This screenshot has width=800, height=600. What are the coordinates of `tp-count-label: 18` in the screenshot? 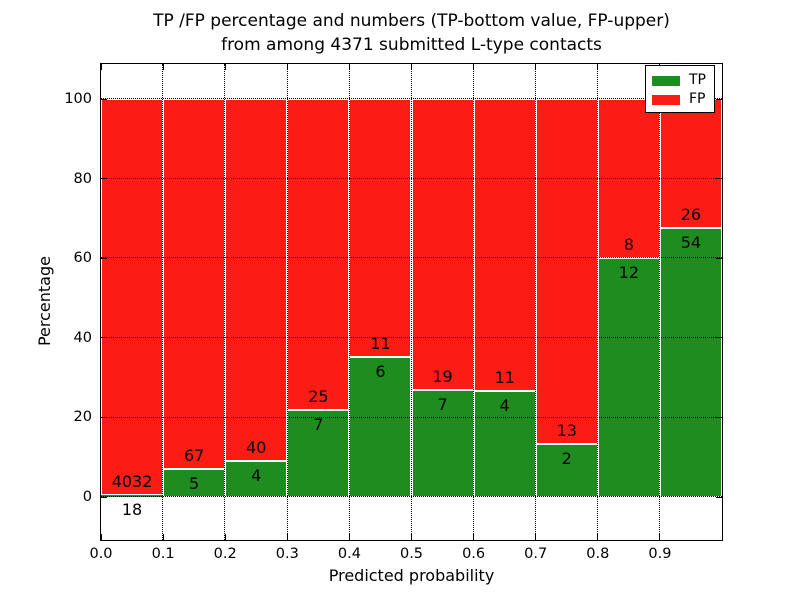 It's located at (132, 510).